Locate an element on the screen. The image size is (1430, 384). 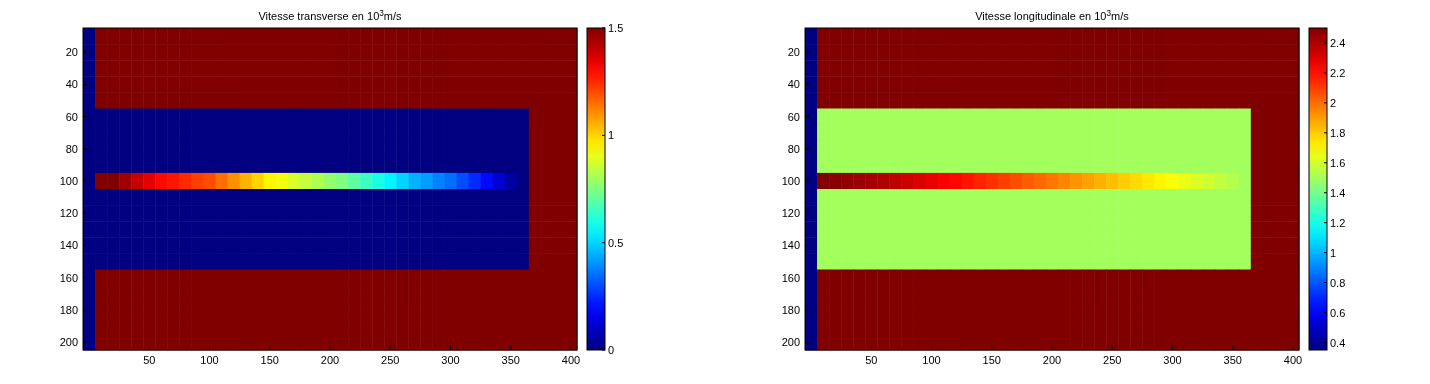
color-bar-label: 1.5 is located at coordinates (616, 28).